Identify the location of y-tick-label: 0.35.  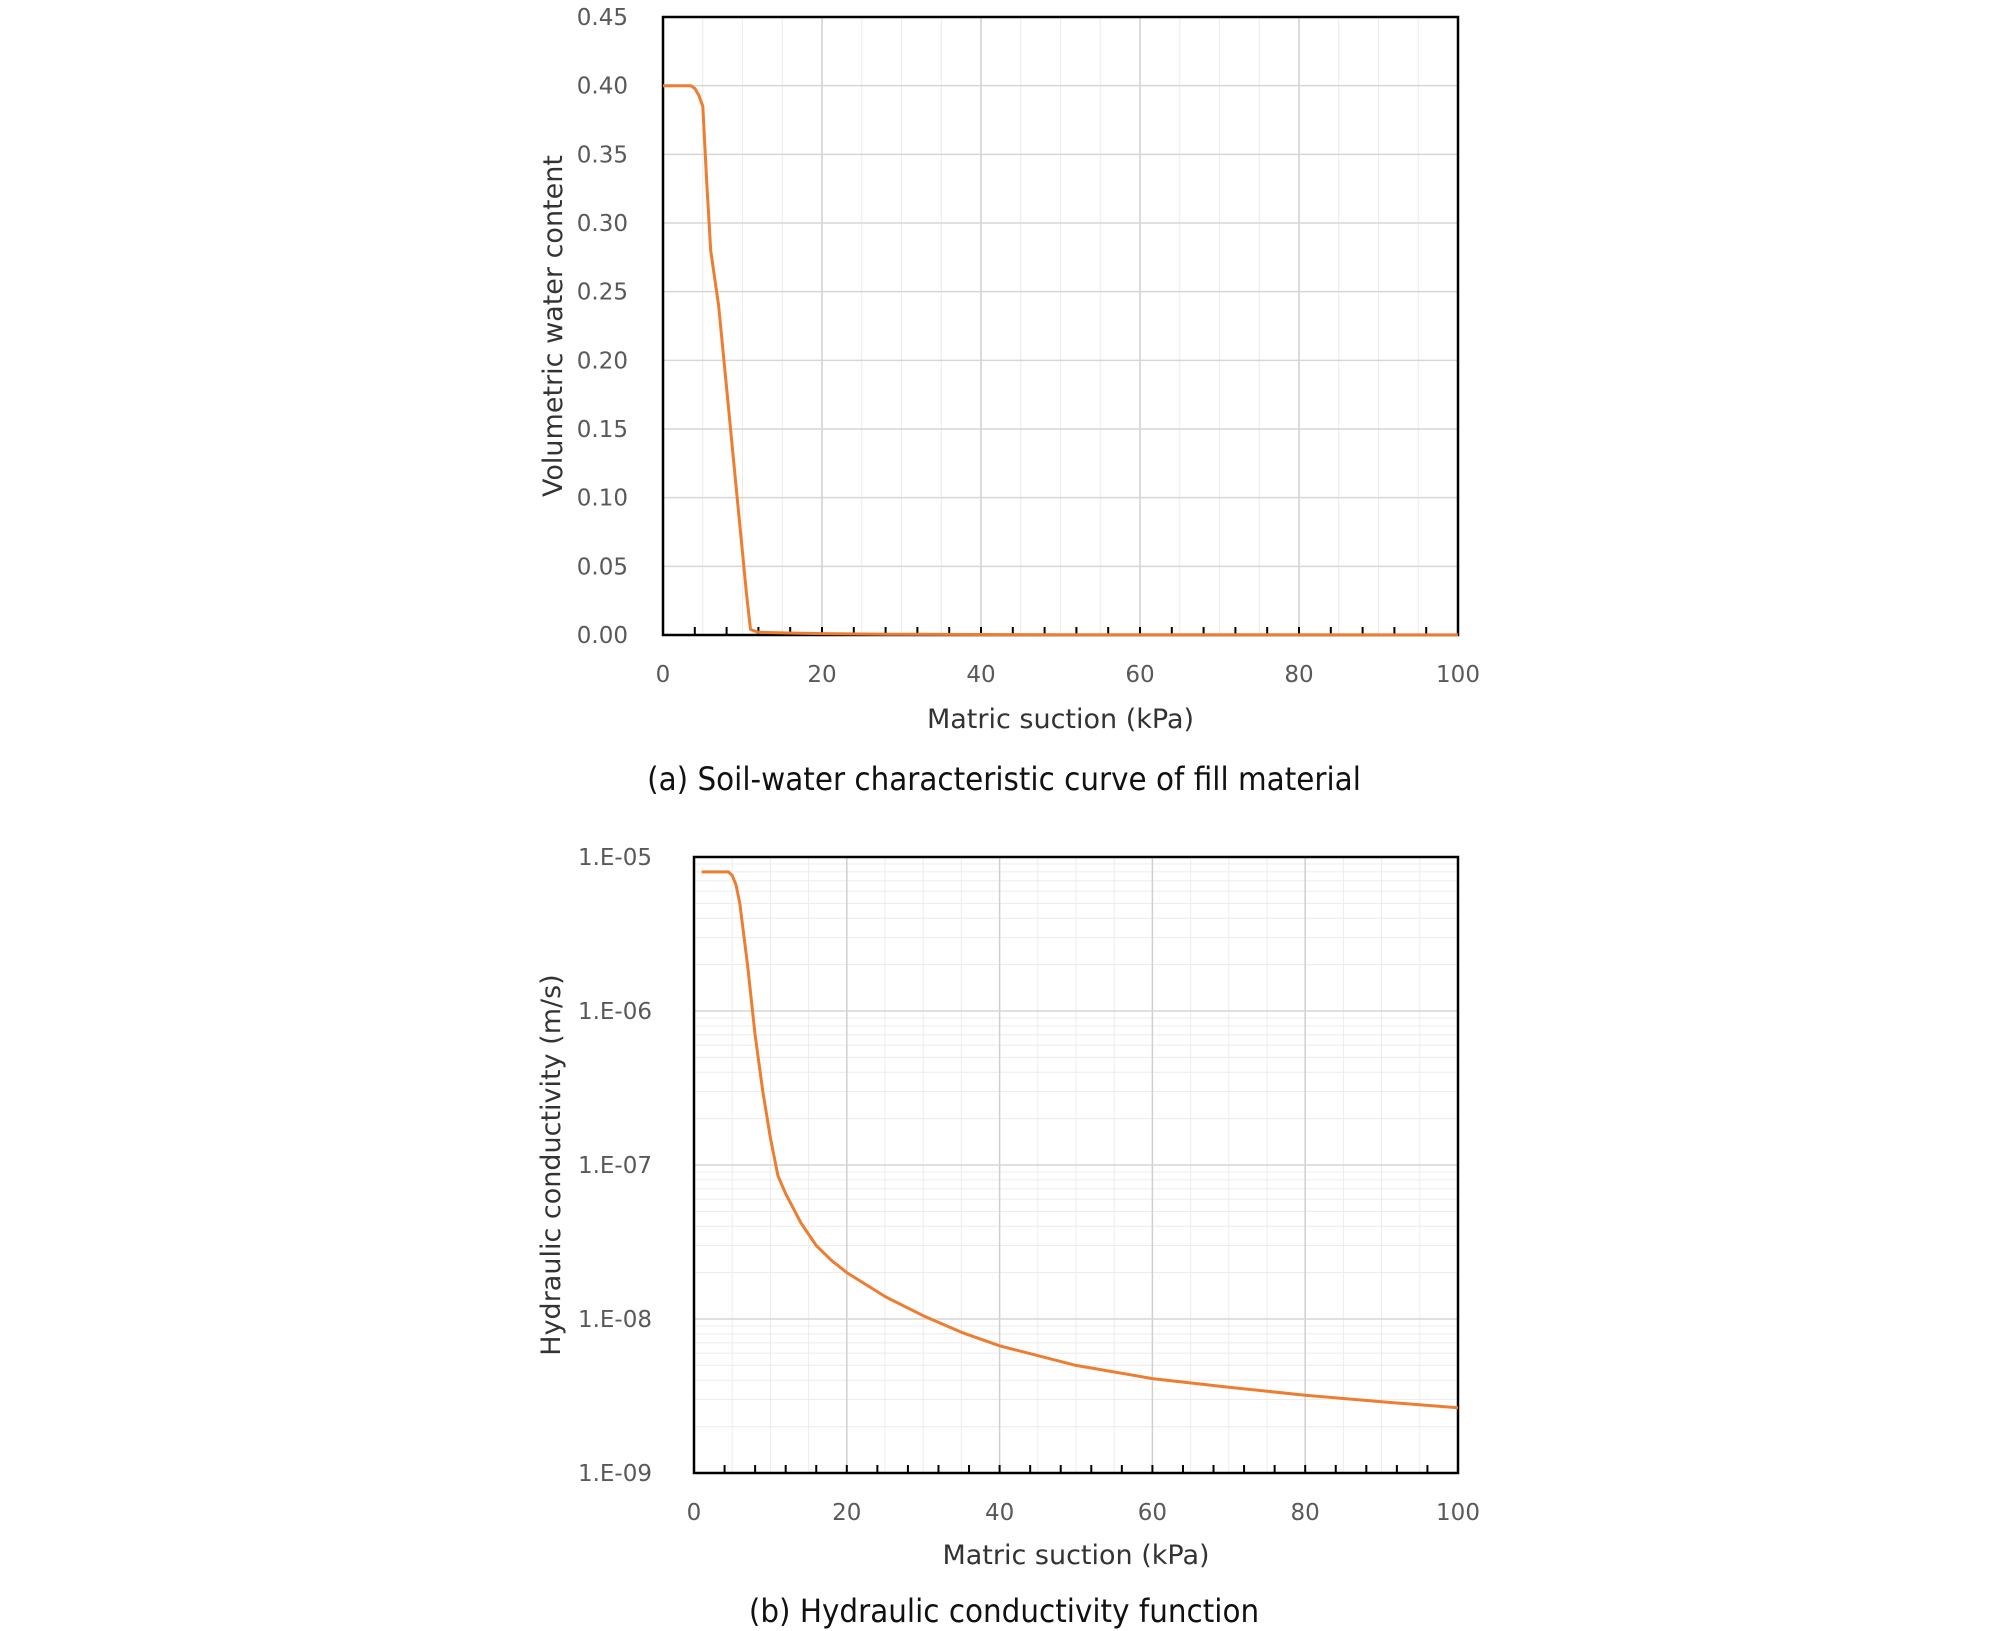
(602, 155).